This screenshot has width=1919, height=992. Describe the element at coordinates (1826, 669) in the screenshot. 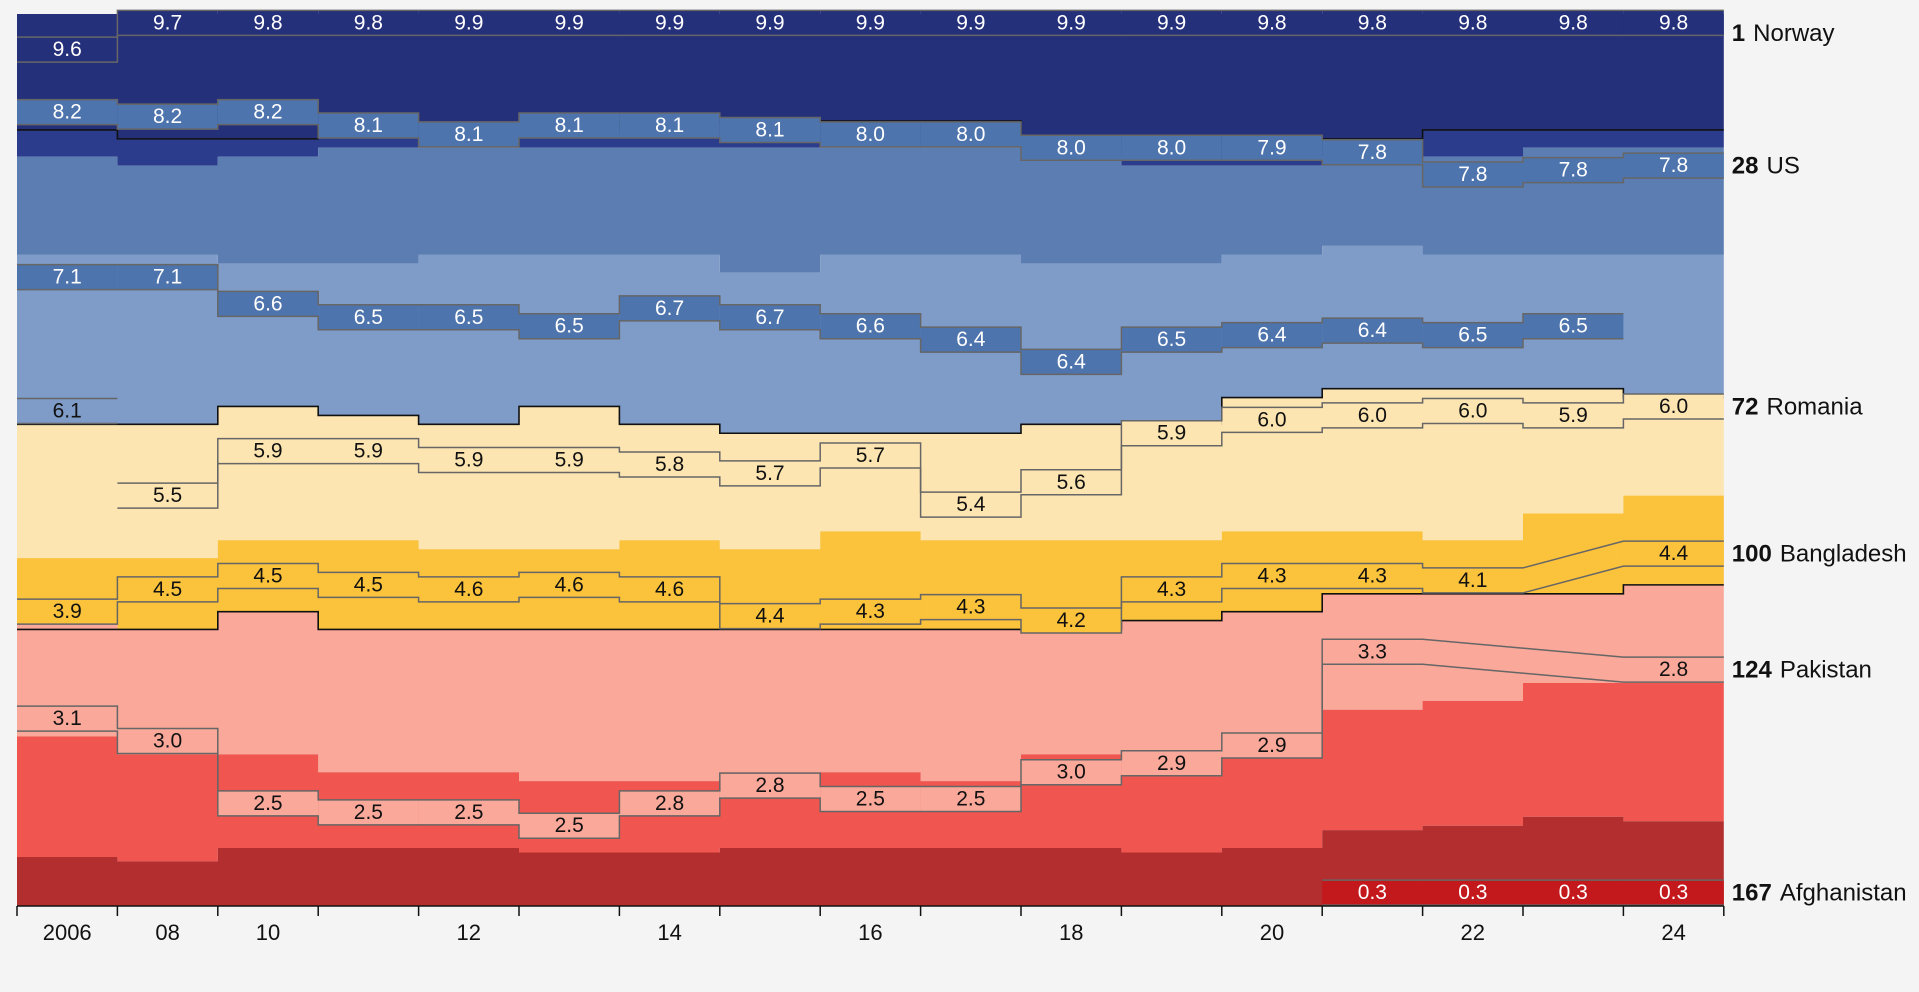

I see `country-name: Pakistan` at that location.